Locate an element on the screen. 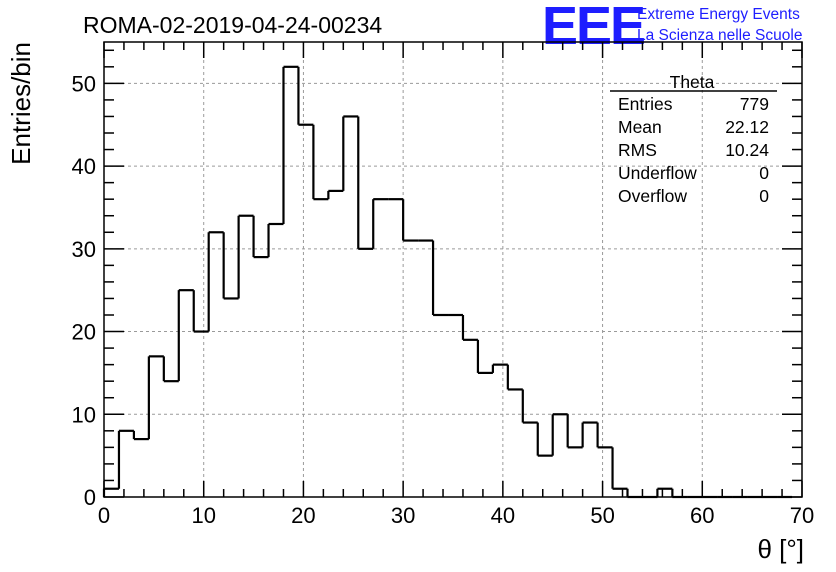 The height and width of the screenshot is (572, 836). y-tick-label: 10 is located at coordinates (84, 414).